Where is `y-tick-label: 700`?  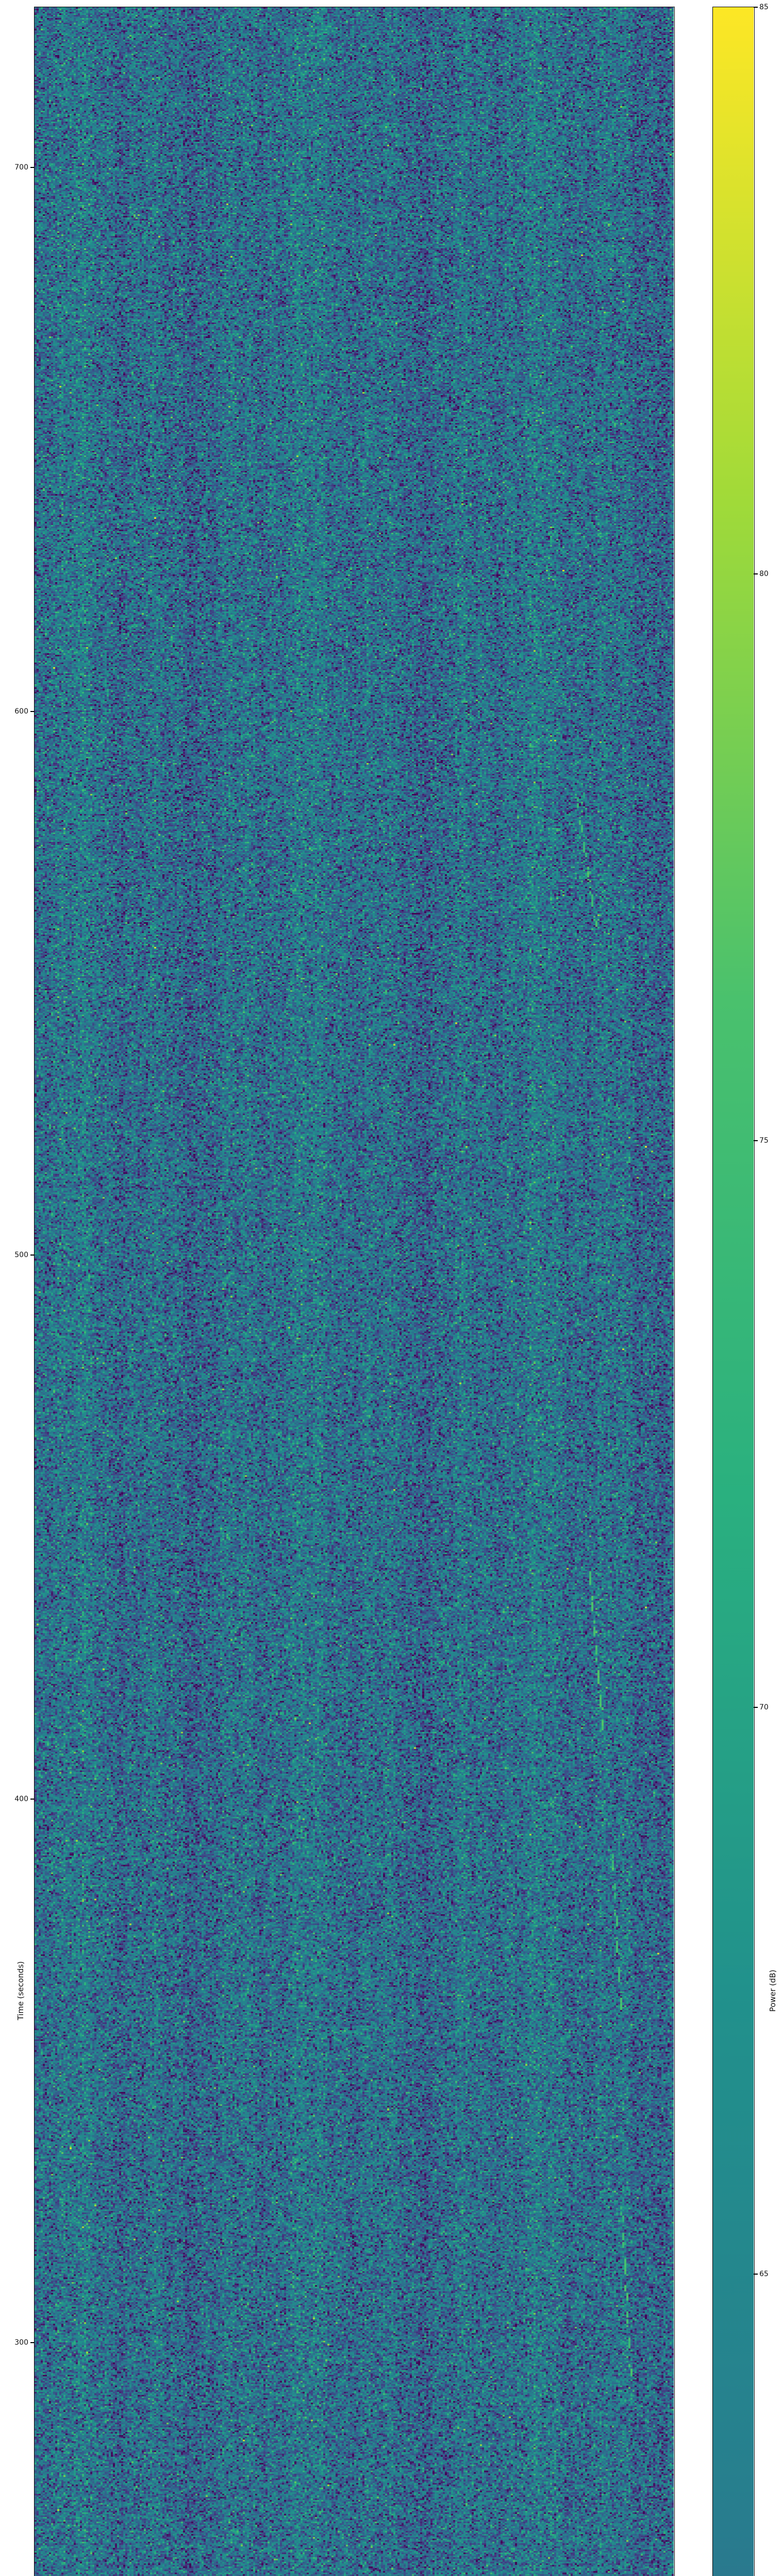 y-tick-label: 700 is located at coordinates (21, 167).